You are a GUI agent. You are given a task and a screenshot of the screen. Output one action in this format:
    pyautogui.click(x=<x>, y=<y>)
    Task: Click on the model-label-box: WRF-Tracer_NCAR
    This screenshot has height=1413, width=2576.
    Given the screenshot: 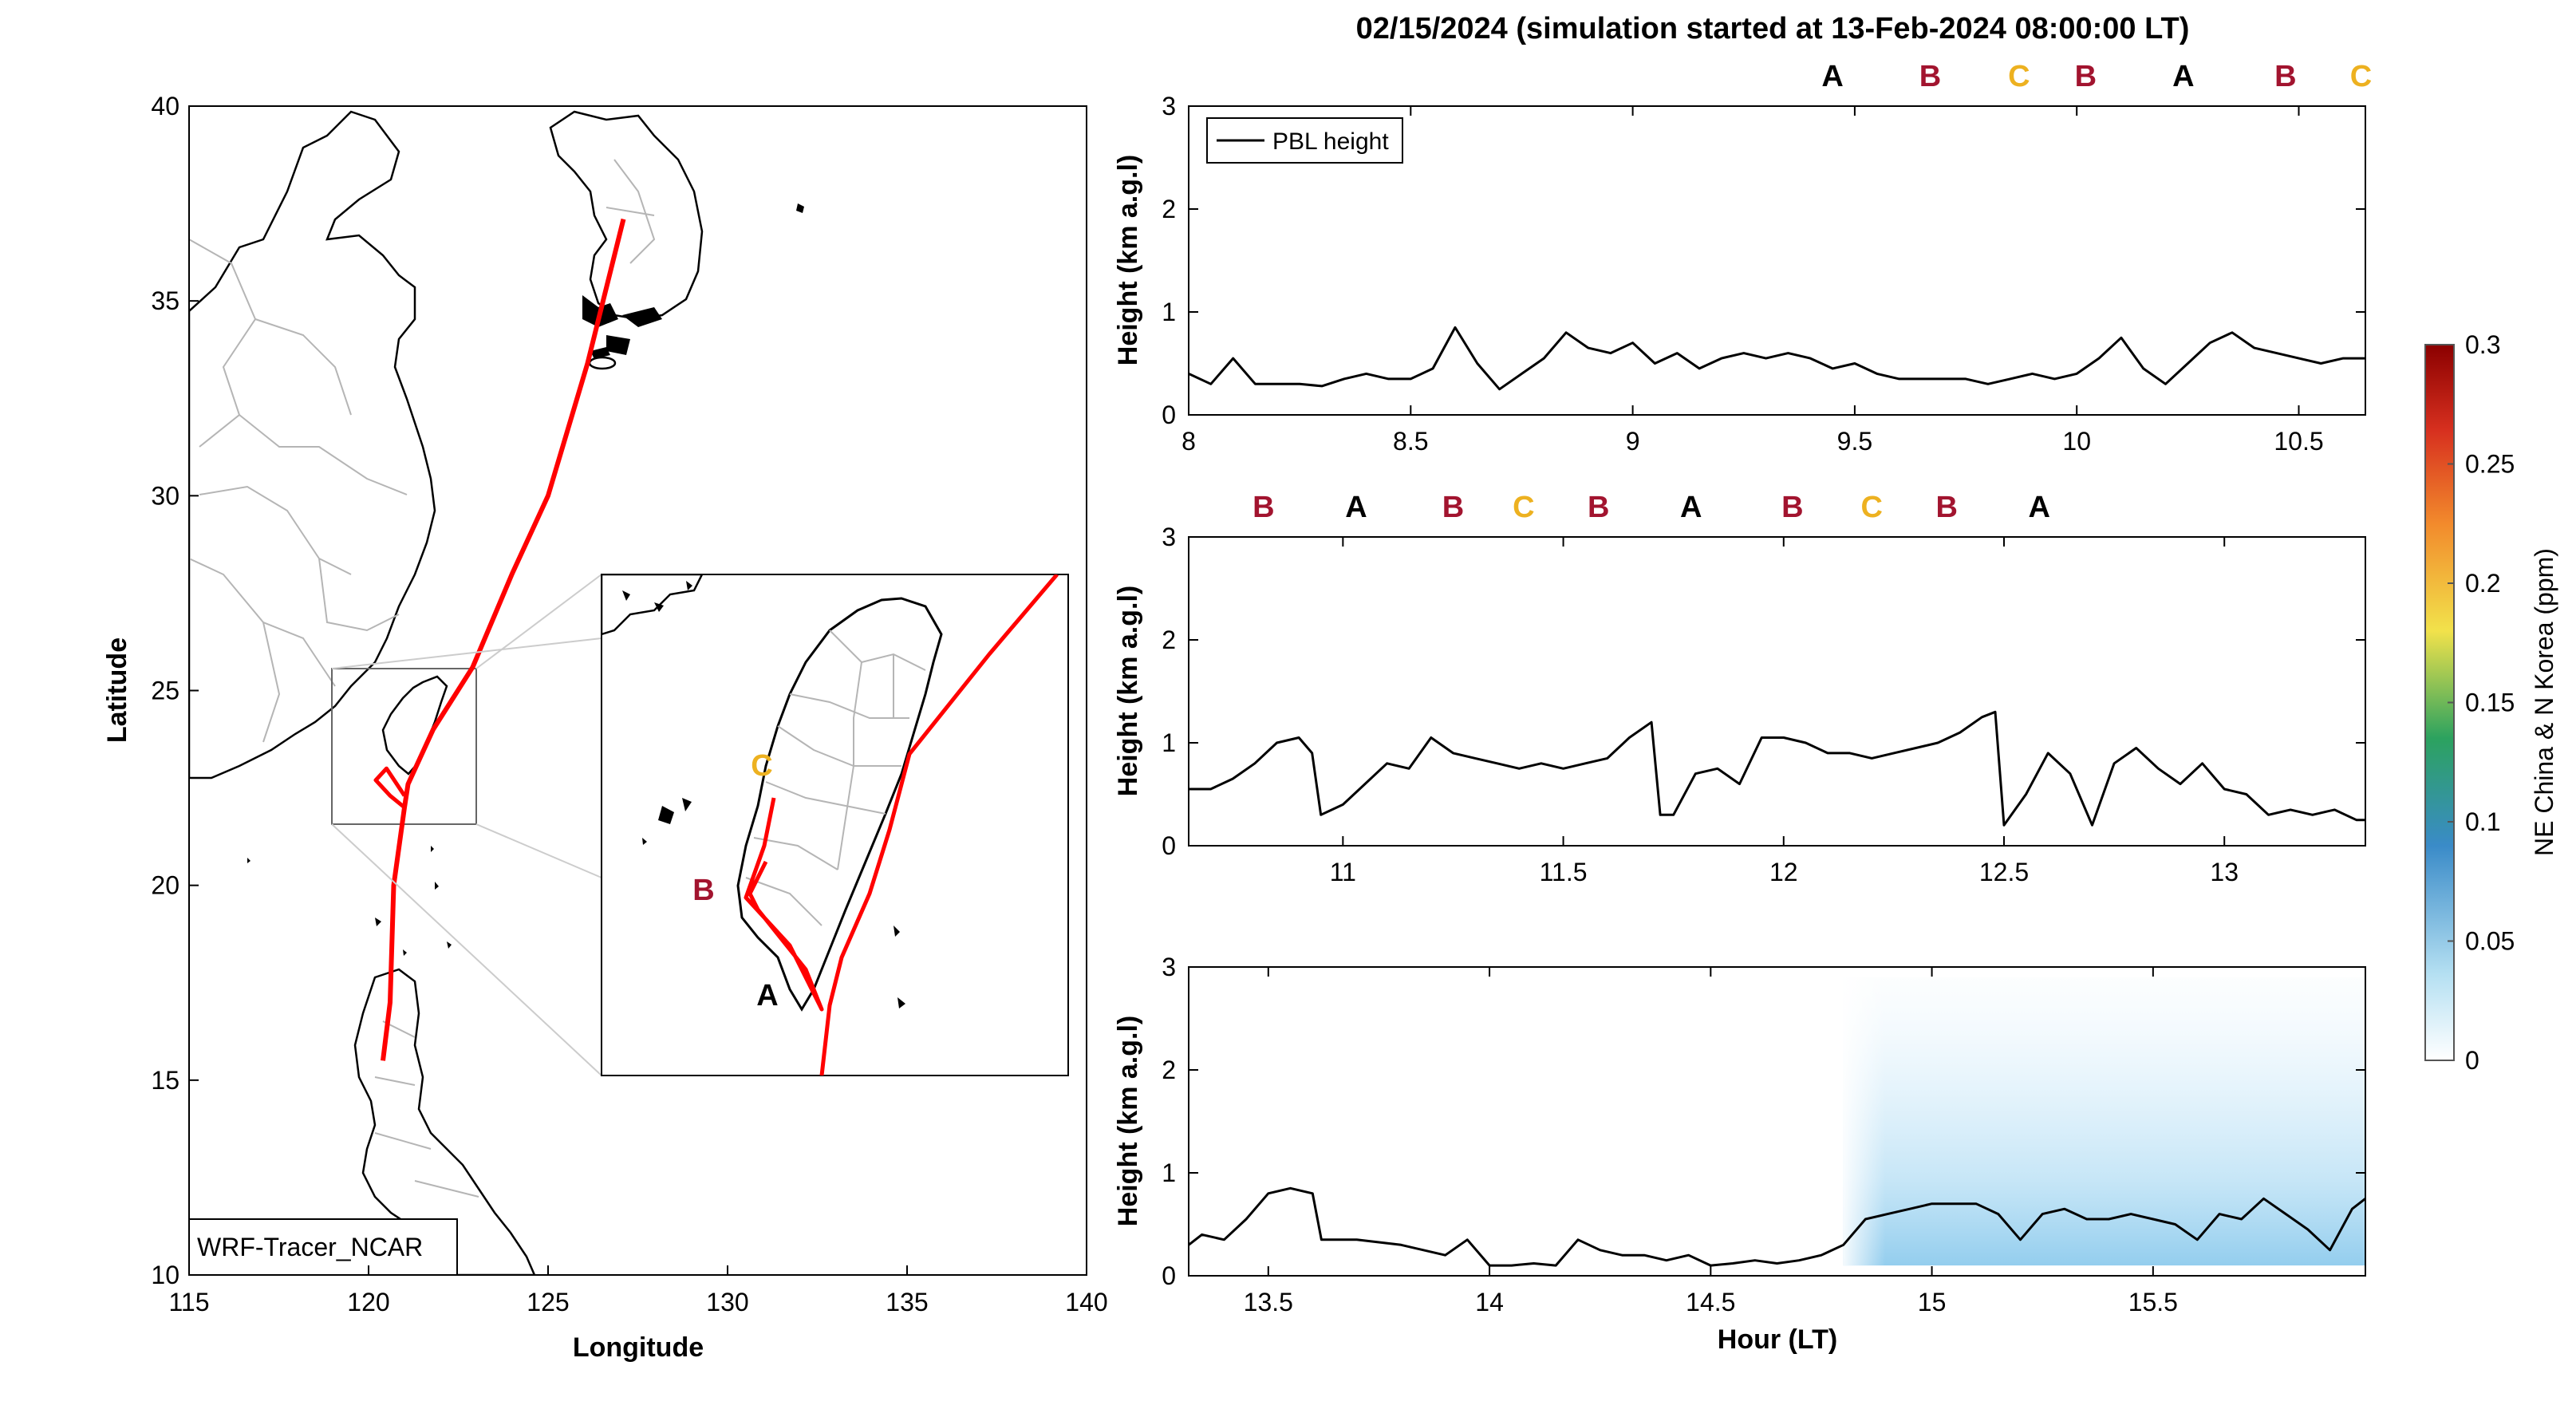 What is the action you would take?
    pyautogui.click(x=323, y=1247)
    